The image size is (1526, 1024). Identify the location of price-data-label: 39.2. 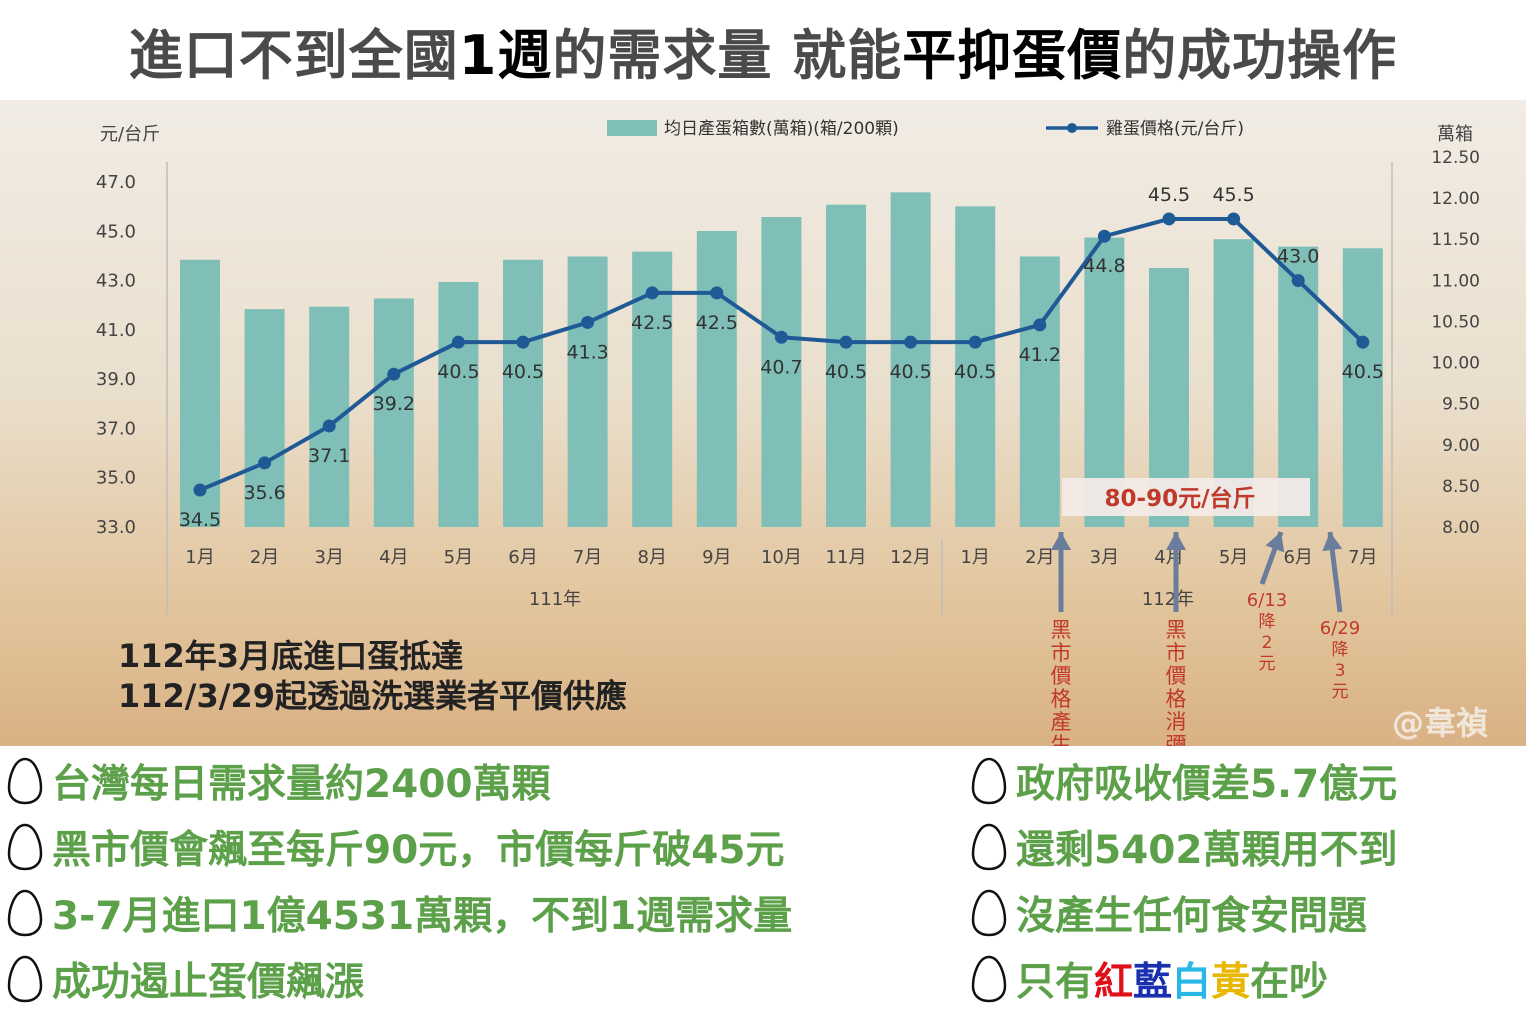
(394, 404).